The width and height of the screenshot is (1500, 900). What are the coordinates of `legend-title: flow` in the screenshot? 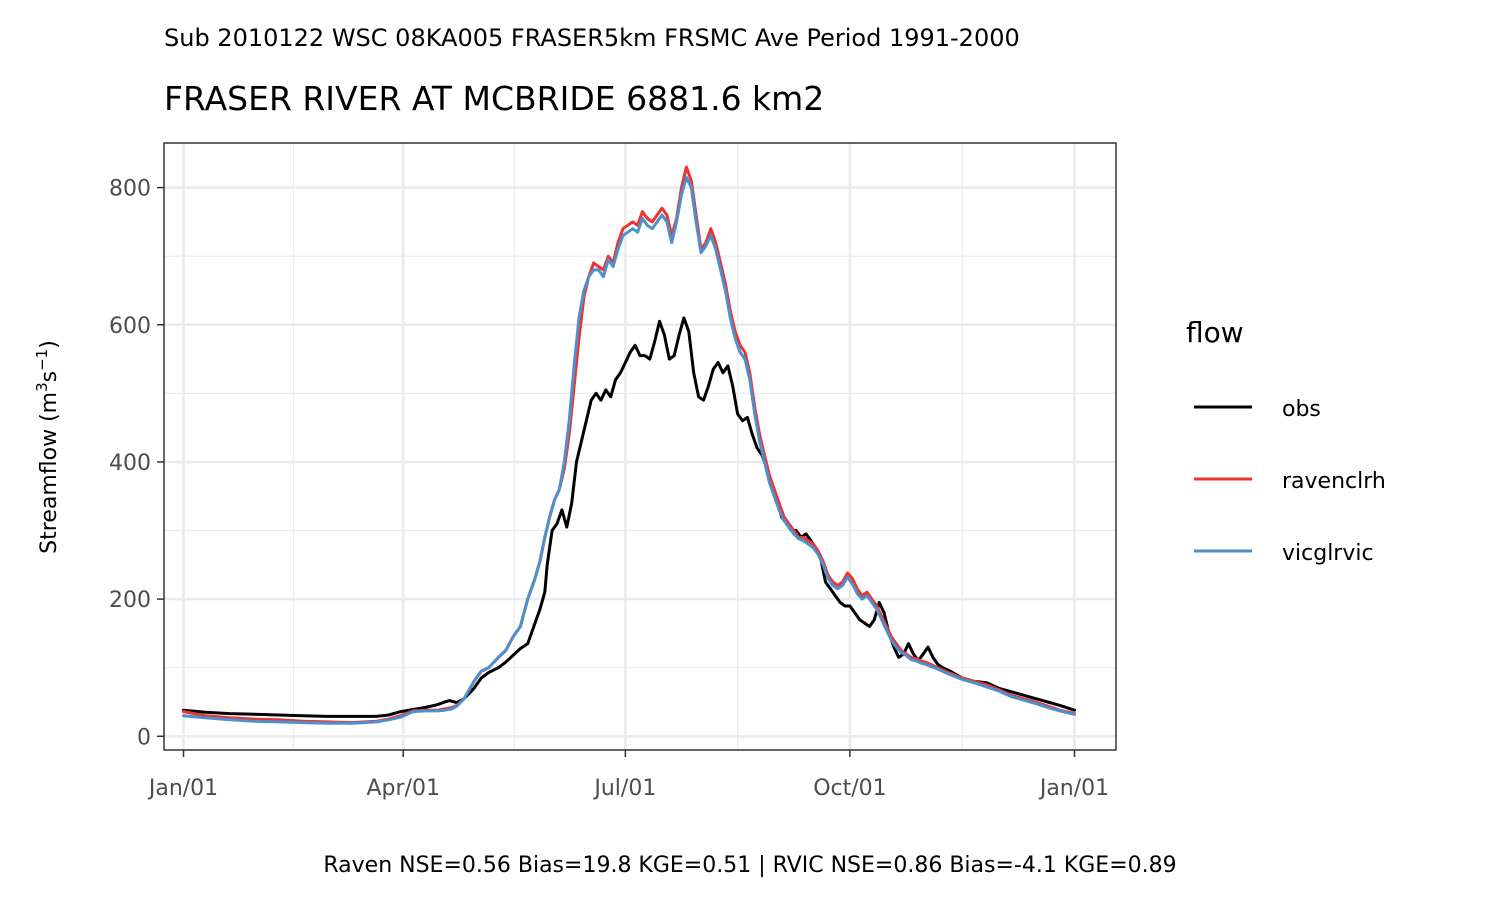 It's located at (1215, 332).